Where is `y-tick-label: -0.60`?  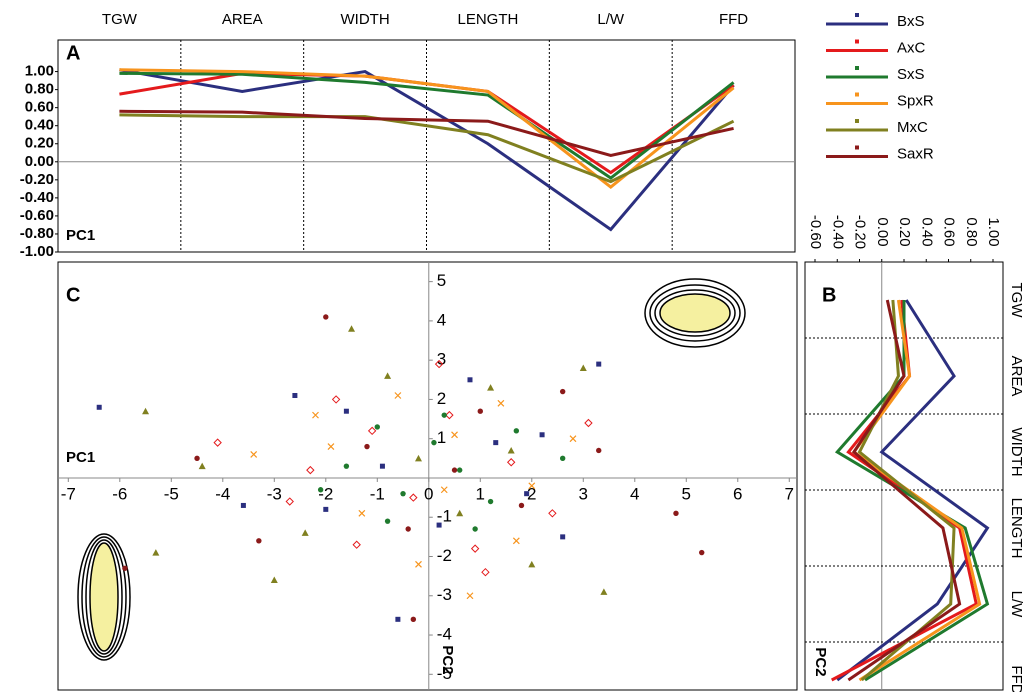 y-tick-label: -0.60 is located at coordinates (37, 215).